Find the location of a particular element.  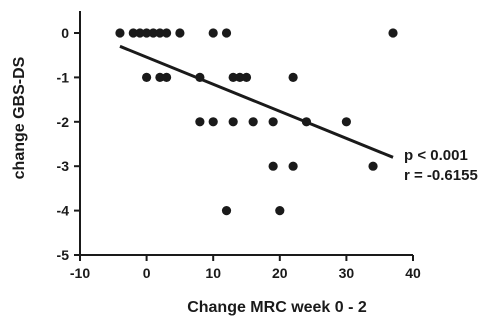

y-axis-title: change GBS-DS is located at coordinates (19, 117).